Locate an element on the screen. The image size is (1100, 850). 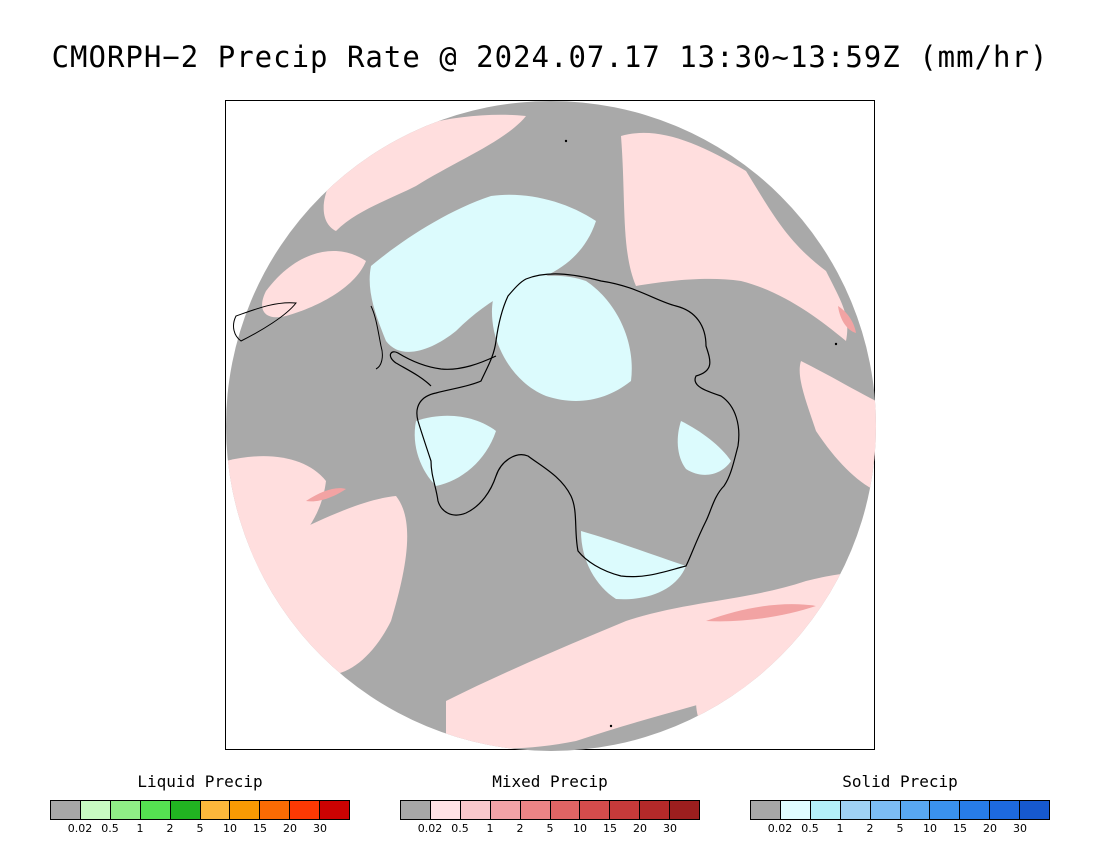
legend-solid: Solid Precip 0.02 0.5 1 2 5 10 15 20 30 is located at coordinates (900, 807).